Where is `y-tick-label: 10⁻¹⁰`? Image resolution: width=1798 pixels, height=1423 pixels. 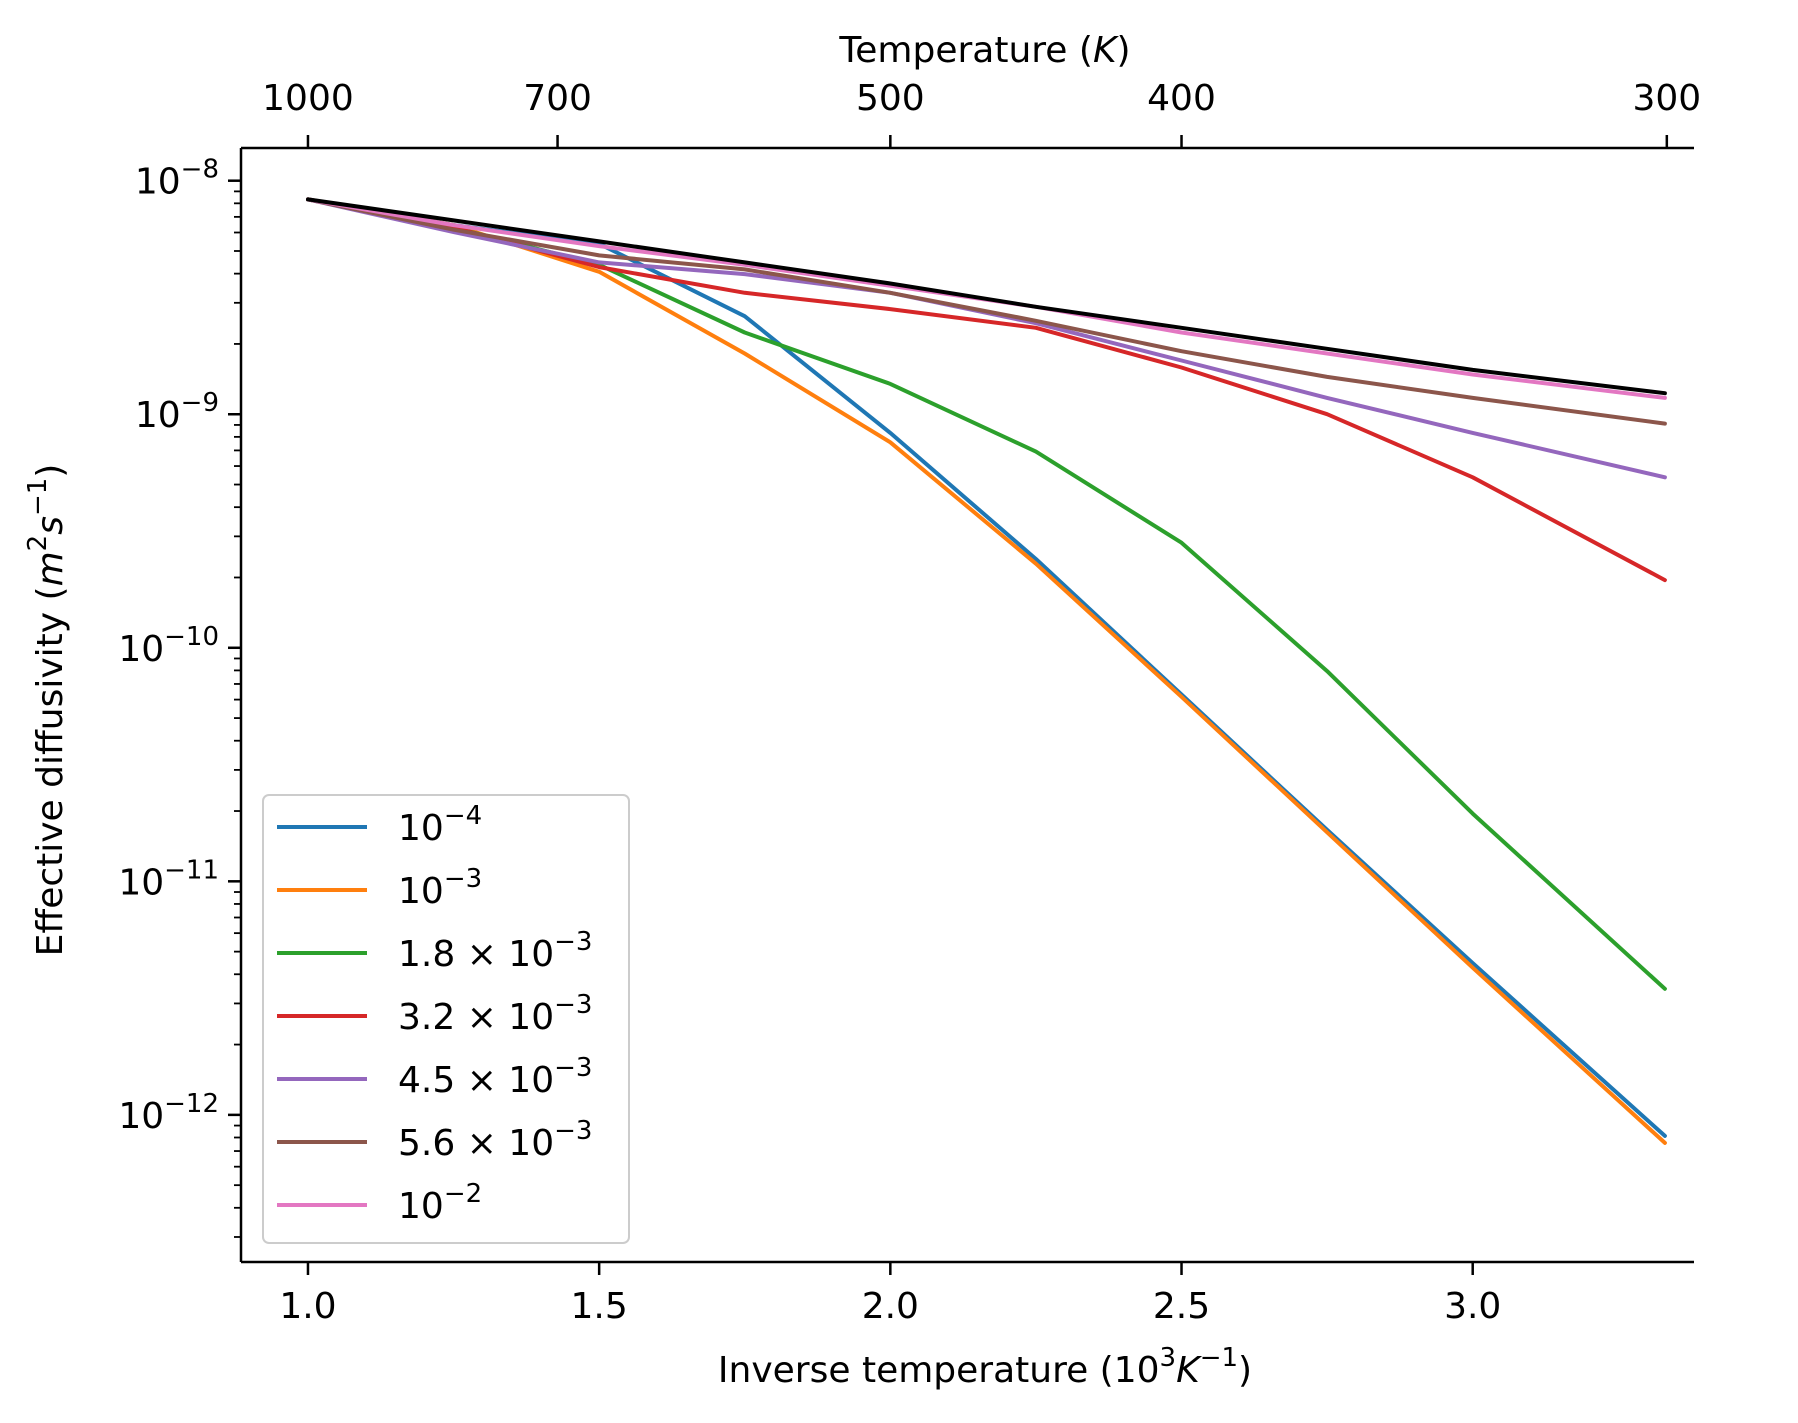 y-tick-label: 10⁻¹⁰ is located at coordinates (168, 646).